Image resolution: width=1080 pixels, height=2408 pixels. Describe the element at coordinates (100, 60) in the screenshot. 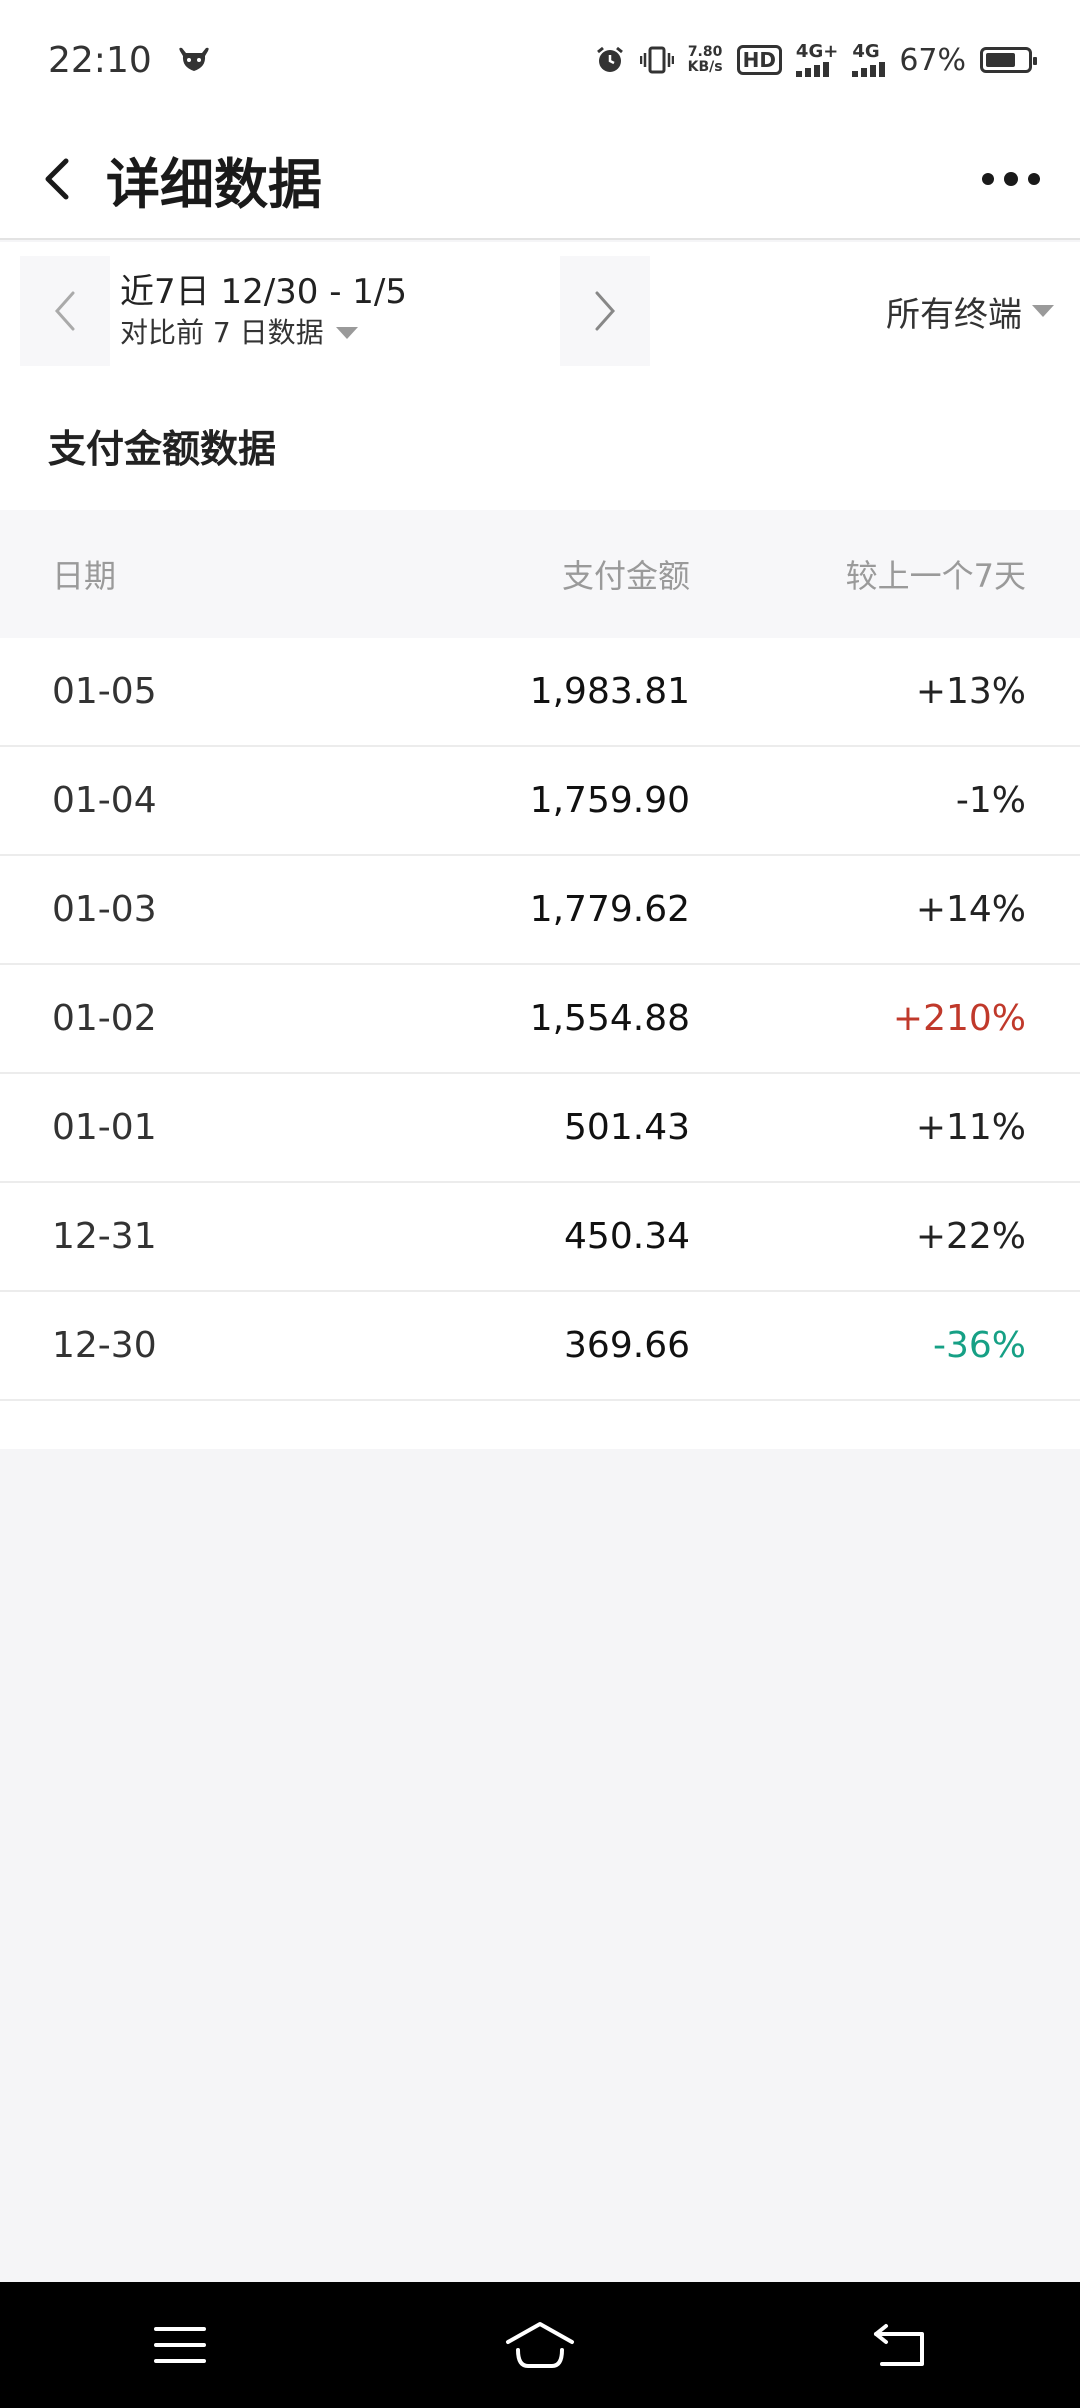

I see `status-time: 22:10` at that location.